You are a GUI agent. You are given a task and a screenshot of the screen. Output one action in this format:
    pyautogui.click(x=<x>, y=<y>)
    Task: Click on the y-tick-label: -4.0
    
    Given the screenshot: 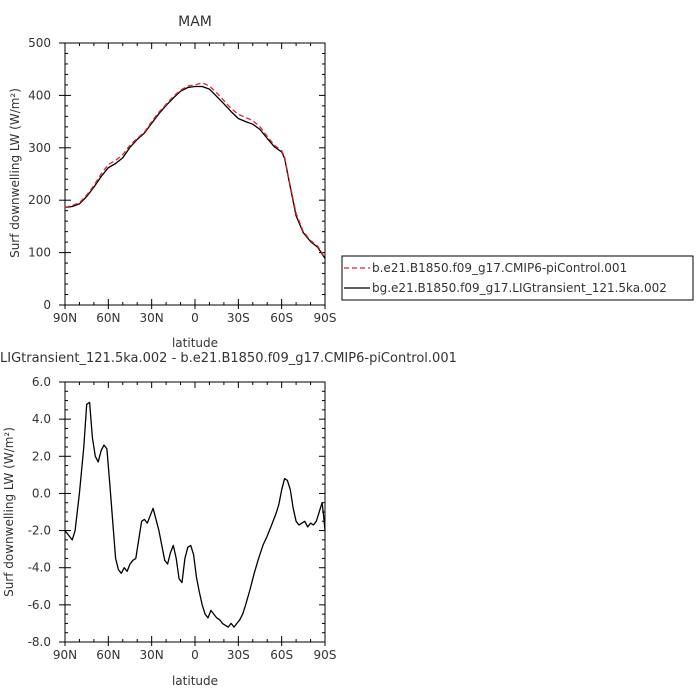 What is the action you would take?
    pyautogui.click(x=39, y=568)
    